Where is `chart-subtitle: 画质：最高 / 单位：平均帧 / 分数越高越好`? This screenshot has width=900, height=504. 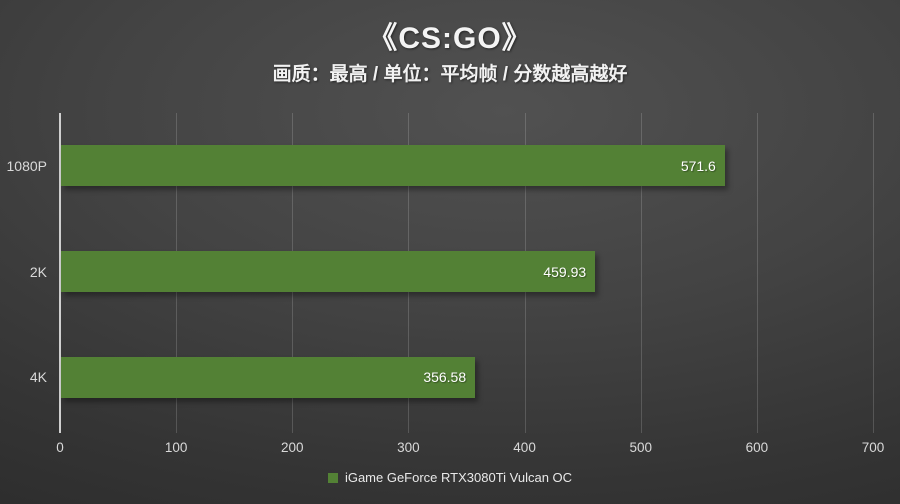 chart-subtitle: 画质：最高 / 单位：平均帧 / 分数越高越好 is located at coordinates (450, 74).